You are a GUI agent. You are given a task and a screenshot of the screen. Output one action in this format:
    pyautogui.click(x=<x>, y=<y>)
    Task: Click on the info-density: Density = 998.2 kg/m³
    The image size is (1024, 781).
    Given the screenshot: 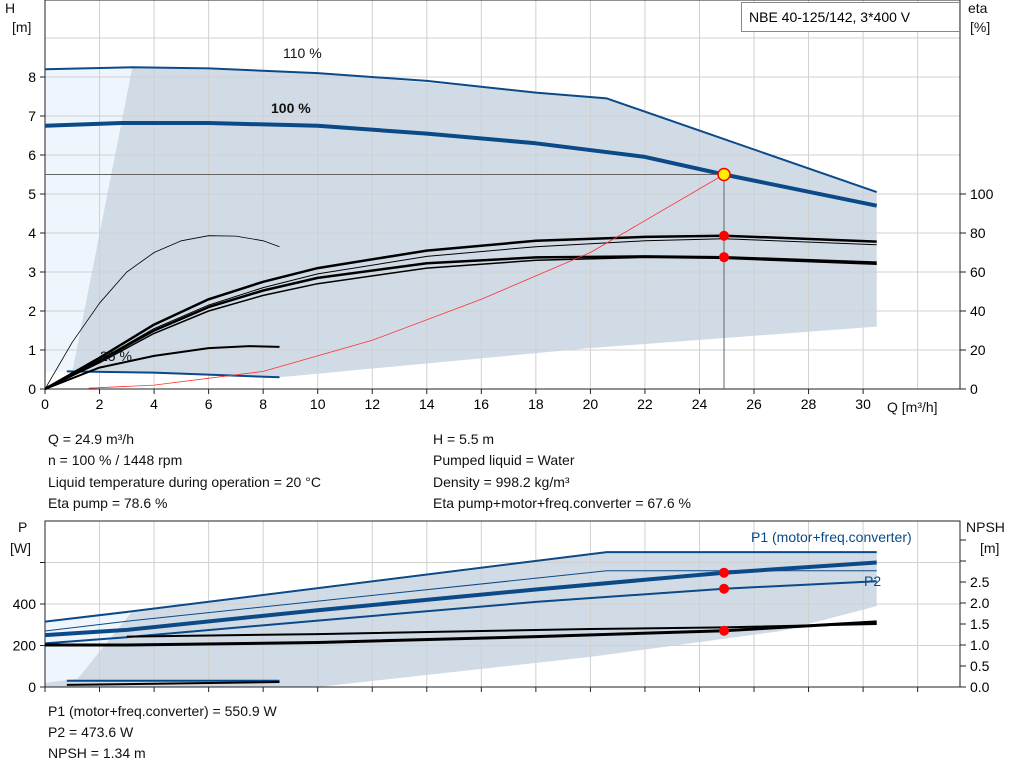 What is the action you would take?
    pyautogui.click(x=501, y=482)
    